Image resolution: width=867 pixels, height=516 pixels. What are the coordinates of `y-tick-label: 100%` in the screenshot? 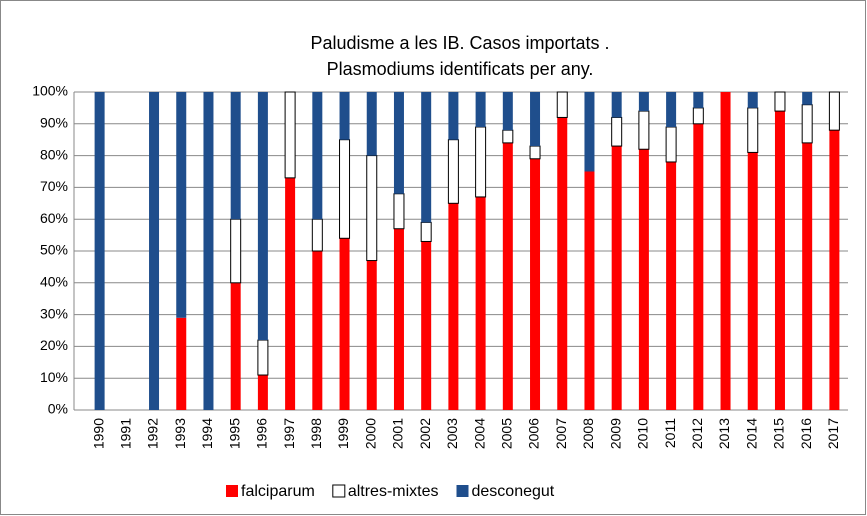 It's located at (50, 91).